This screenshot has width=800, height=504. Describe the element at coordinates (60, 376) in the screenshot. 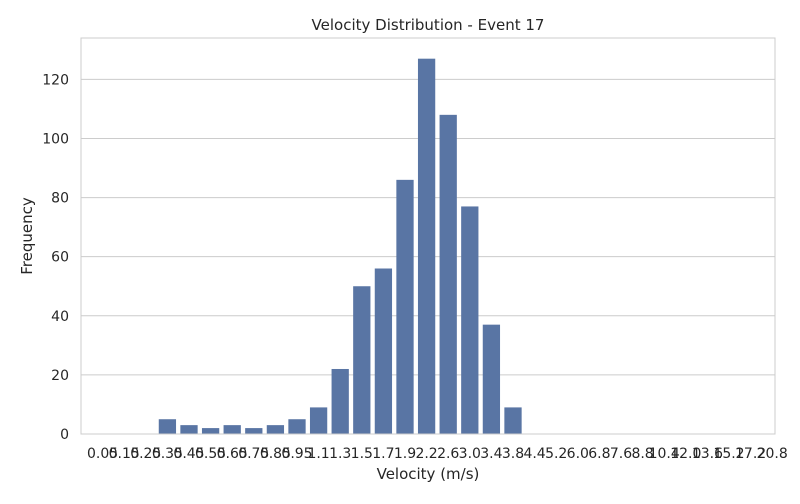

I see `y-tick-label: 20` at that location.